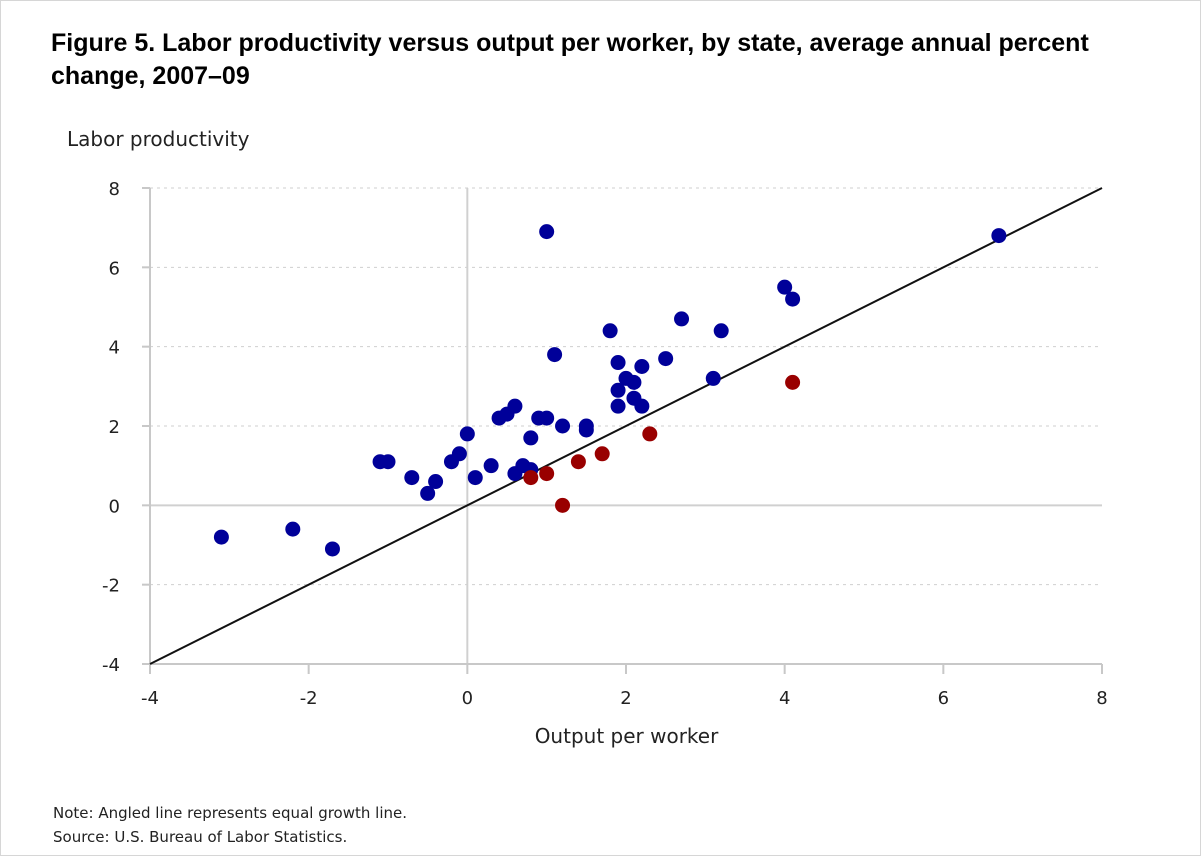 Image resolution: width=1201 pixels, height=856 pixels. What do you see at coordinates (158, 139) in the screenshot?
I see `y-axis-label: Labor productivity` at bounding box center [158, 139].